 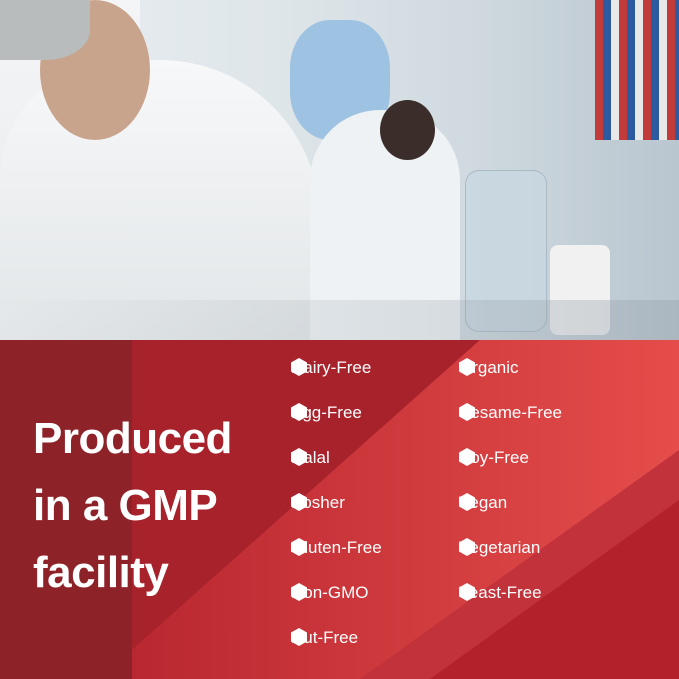 What do you see at coordinates (318, 503) in the screenshot?
I see `feature-item: Kosher` at bounding box center [318, 503].